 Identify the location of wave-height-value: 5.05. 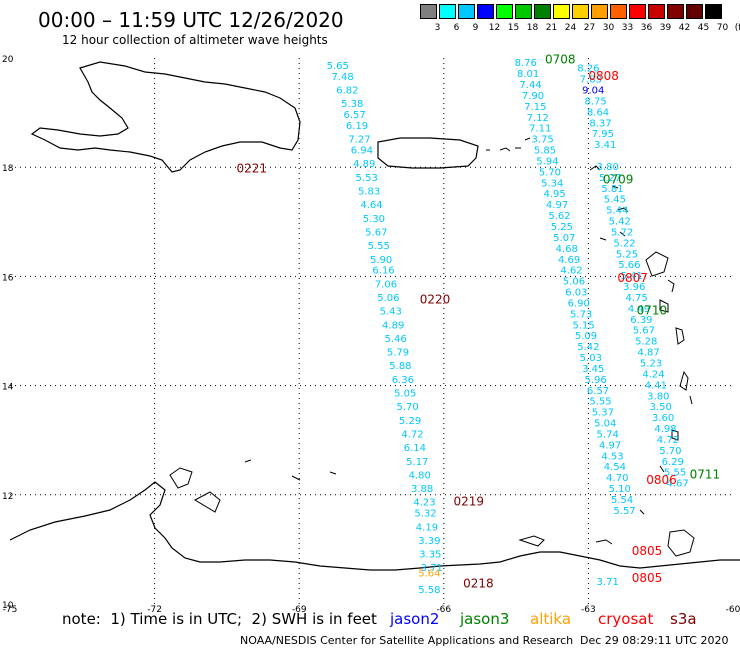
(405, 394).